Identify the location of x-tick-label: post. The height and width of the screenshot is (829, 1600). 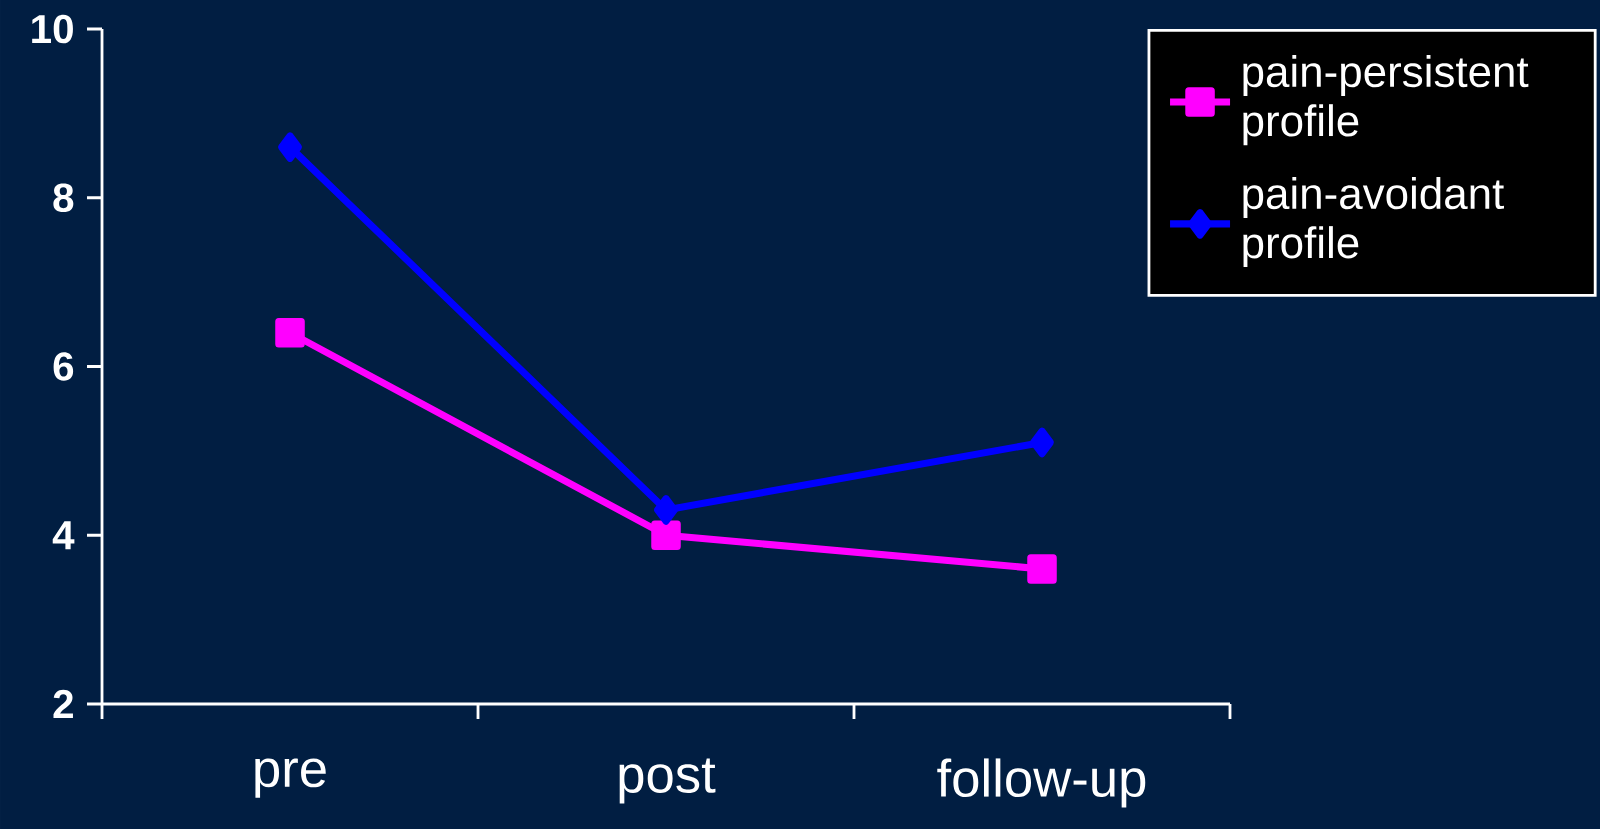
(667, 781).